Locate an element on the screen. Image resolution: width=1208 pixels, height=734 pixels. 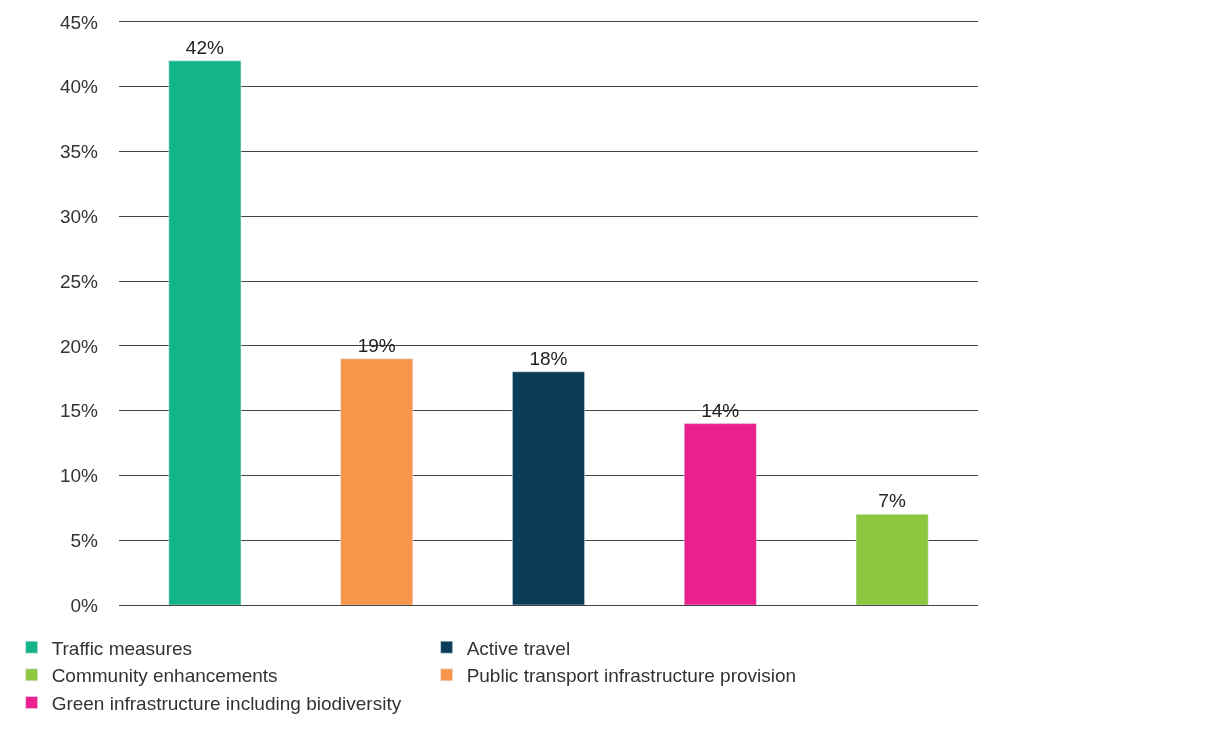
data-label: 42% is located at coordinates (204, 47).